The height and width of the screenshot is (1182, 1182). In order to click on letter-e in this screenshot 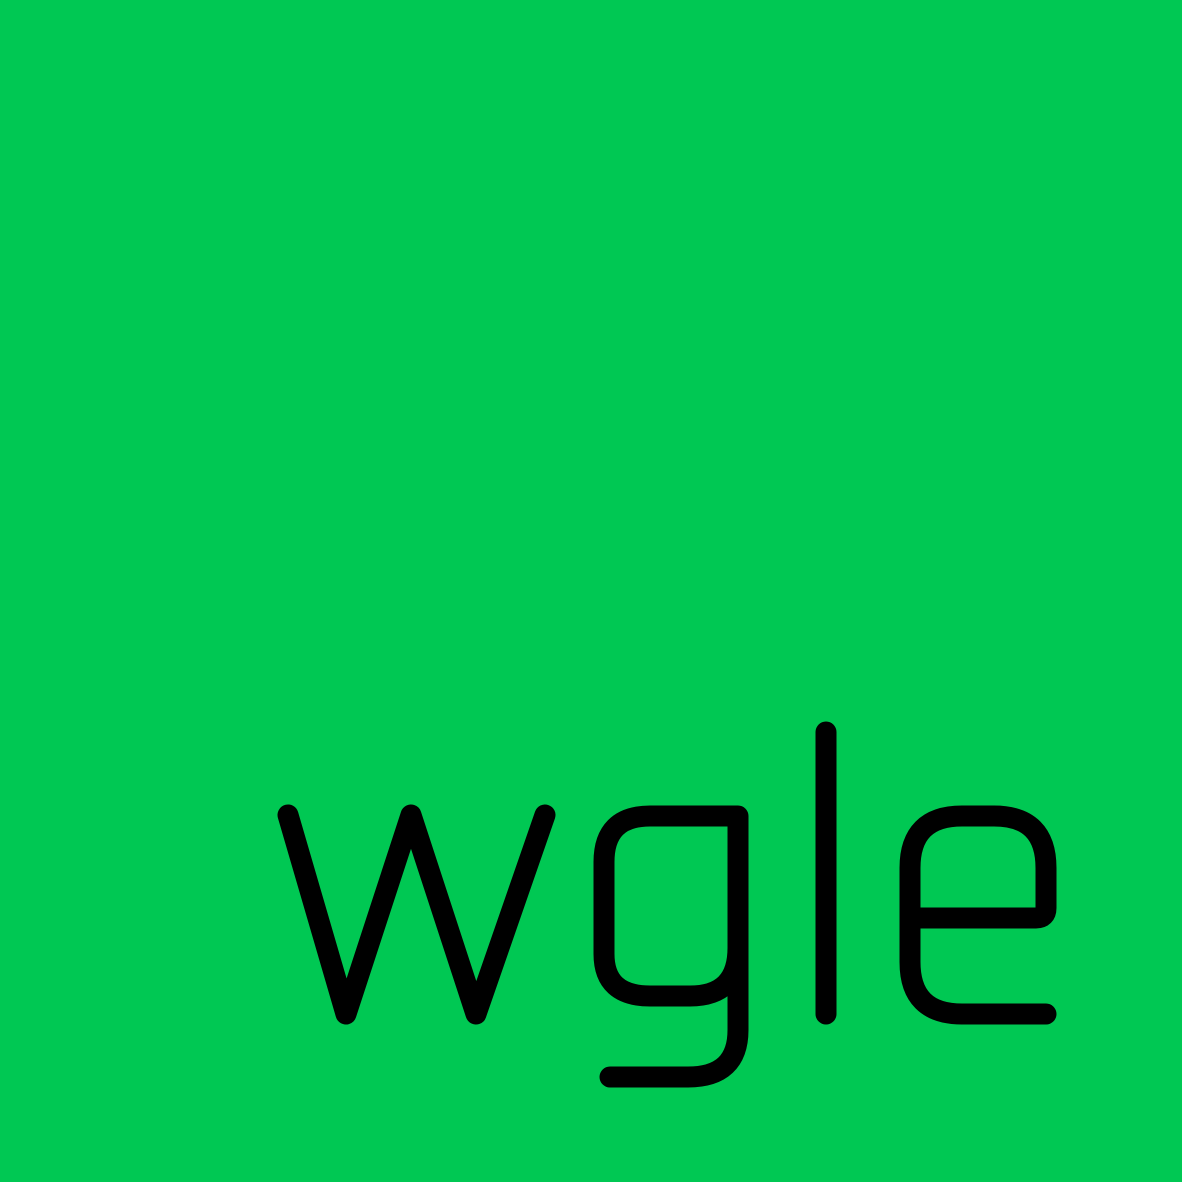, I will do `click(978, 915)`.